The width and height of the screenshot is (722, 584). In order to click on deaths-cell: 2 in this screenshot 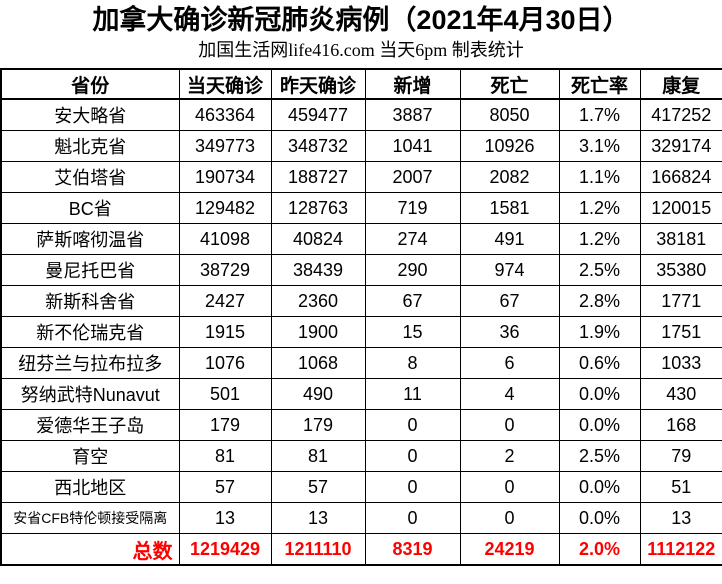, I will do `click(509, 456)`.